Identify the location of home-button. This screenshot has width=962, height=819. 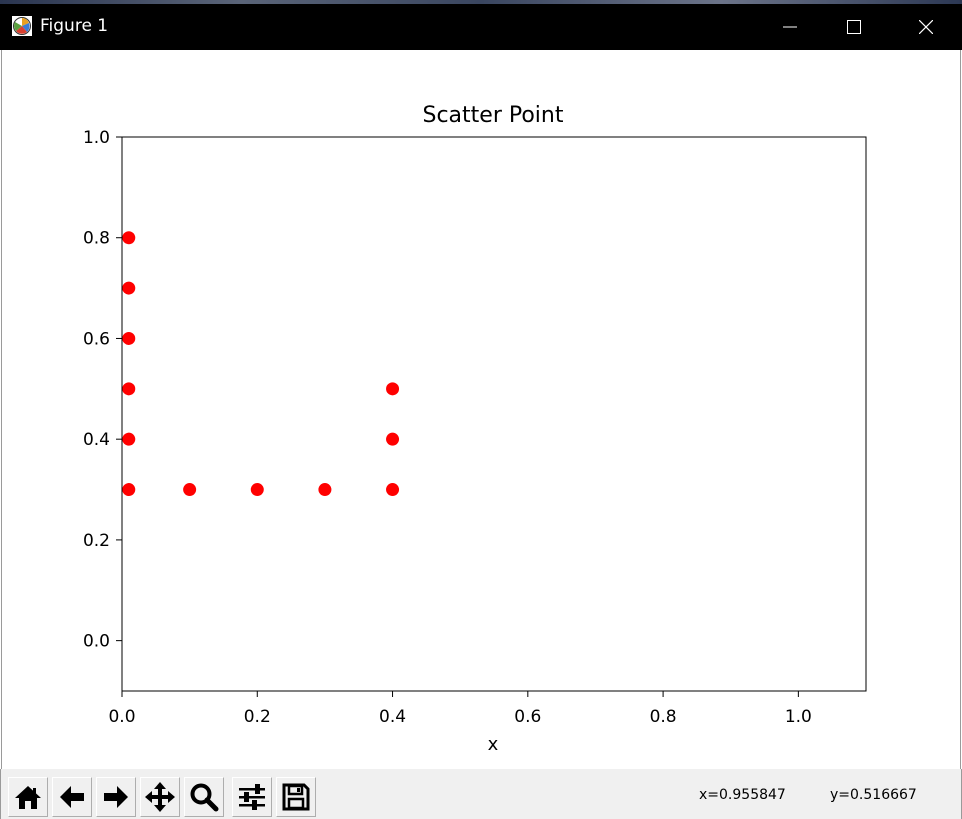
(28, 797).